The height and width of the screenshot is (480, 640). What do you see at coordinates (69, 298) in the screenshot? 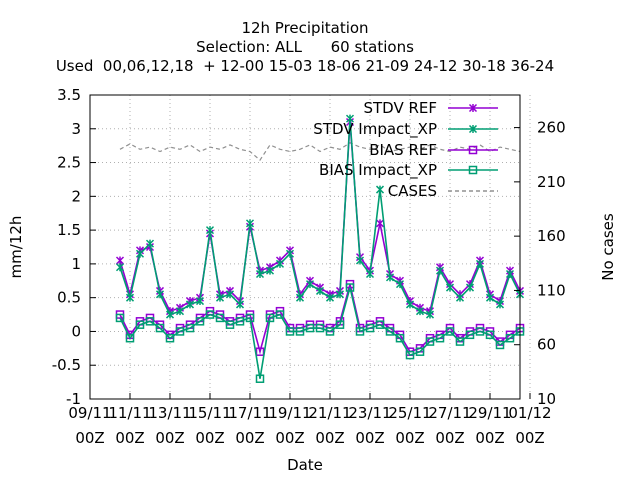
I see `y-tick-label: 0.5` at bounding box center [69, 298].